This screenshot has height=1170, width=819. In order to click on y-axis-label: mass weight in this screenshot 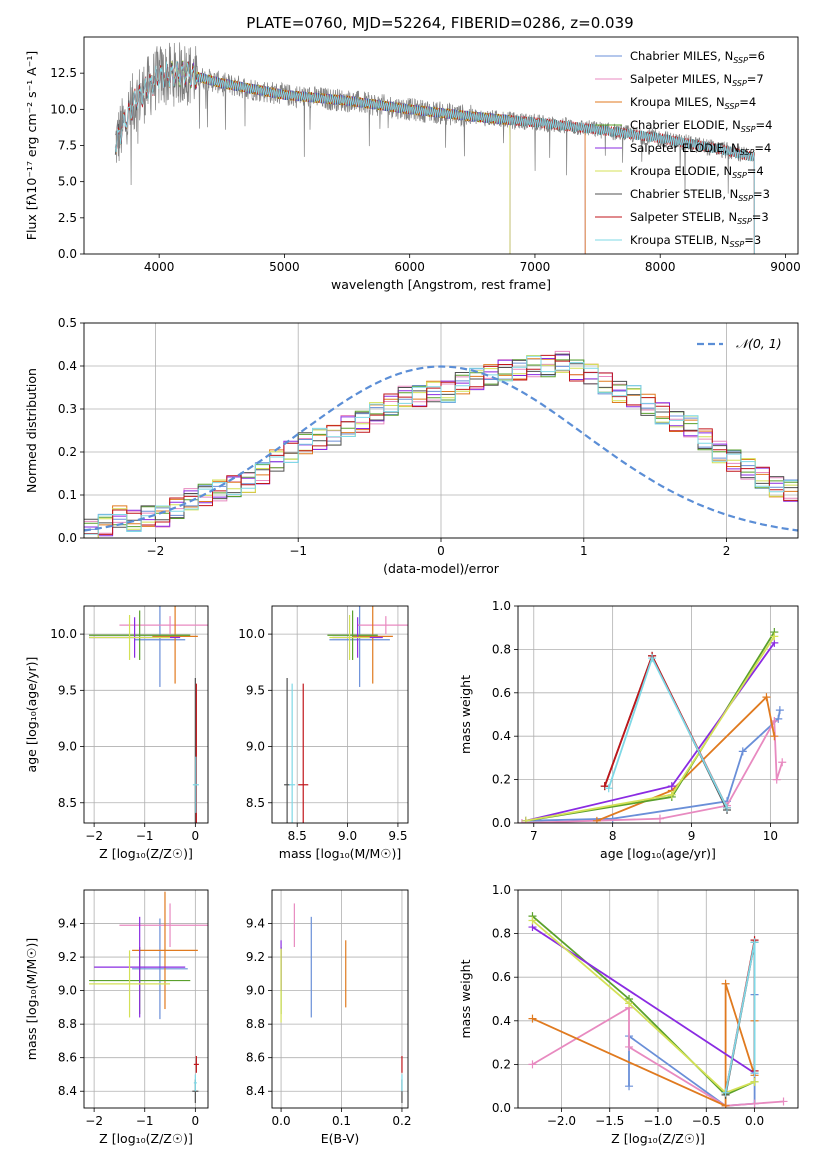, I will do `click(465, 714)`.